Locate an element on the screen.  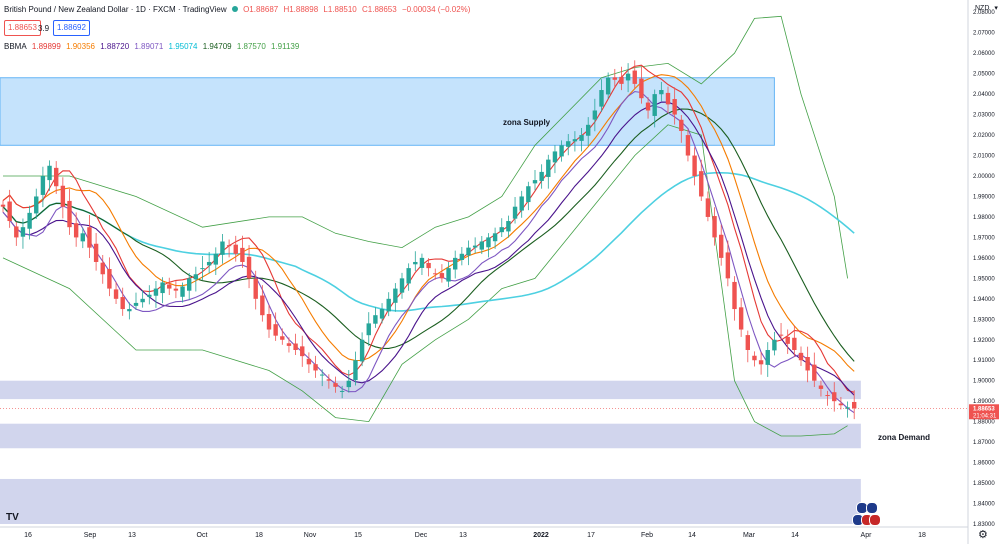
currency-label: NZD ▾ is located at coordinates (987, 8).